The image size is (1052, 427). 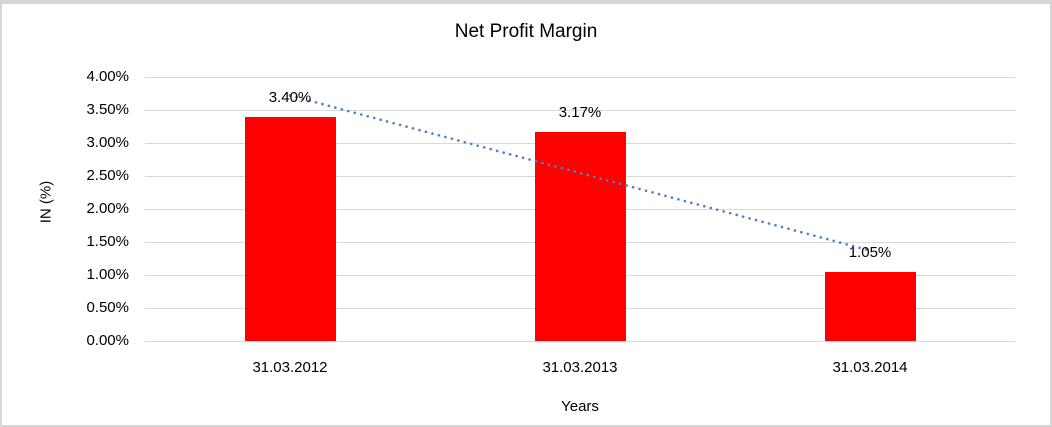 I want to click on x-axis-tick-label: 31.03.2013, so click(x=580, y=367).